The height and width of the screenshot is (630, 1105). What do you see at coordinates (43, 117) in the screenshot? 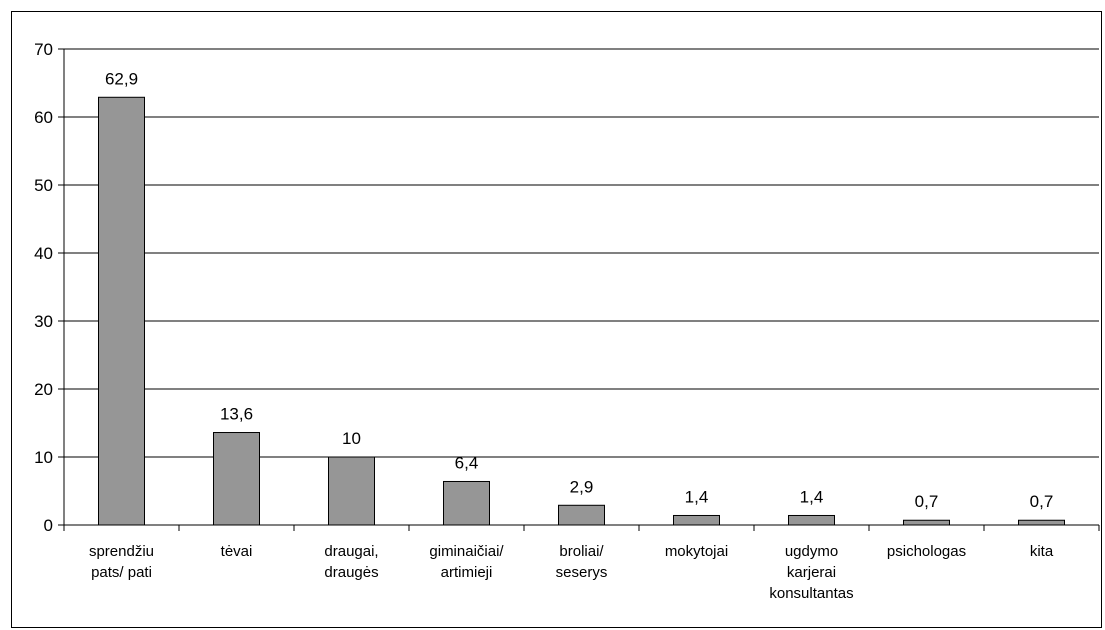
I see `y-tick-label: 60` at bounding box center [43, 117].